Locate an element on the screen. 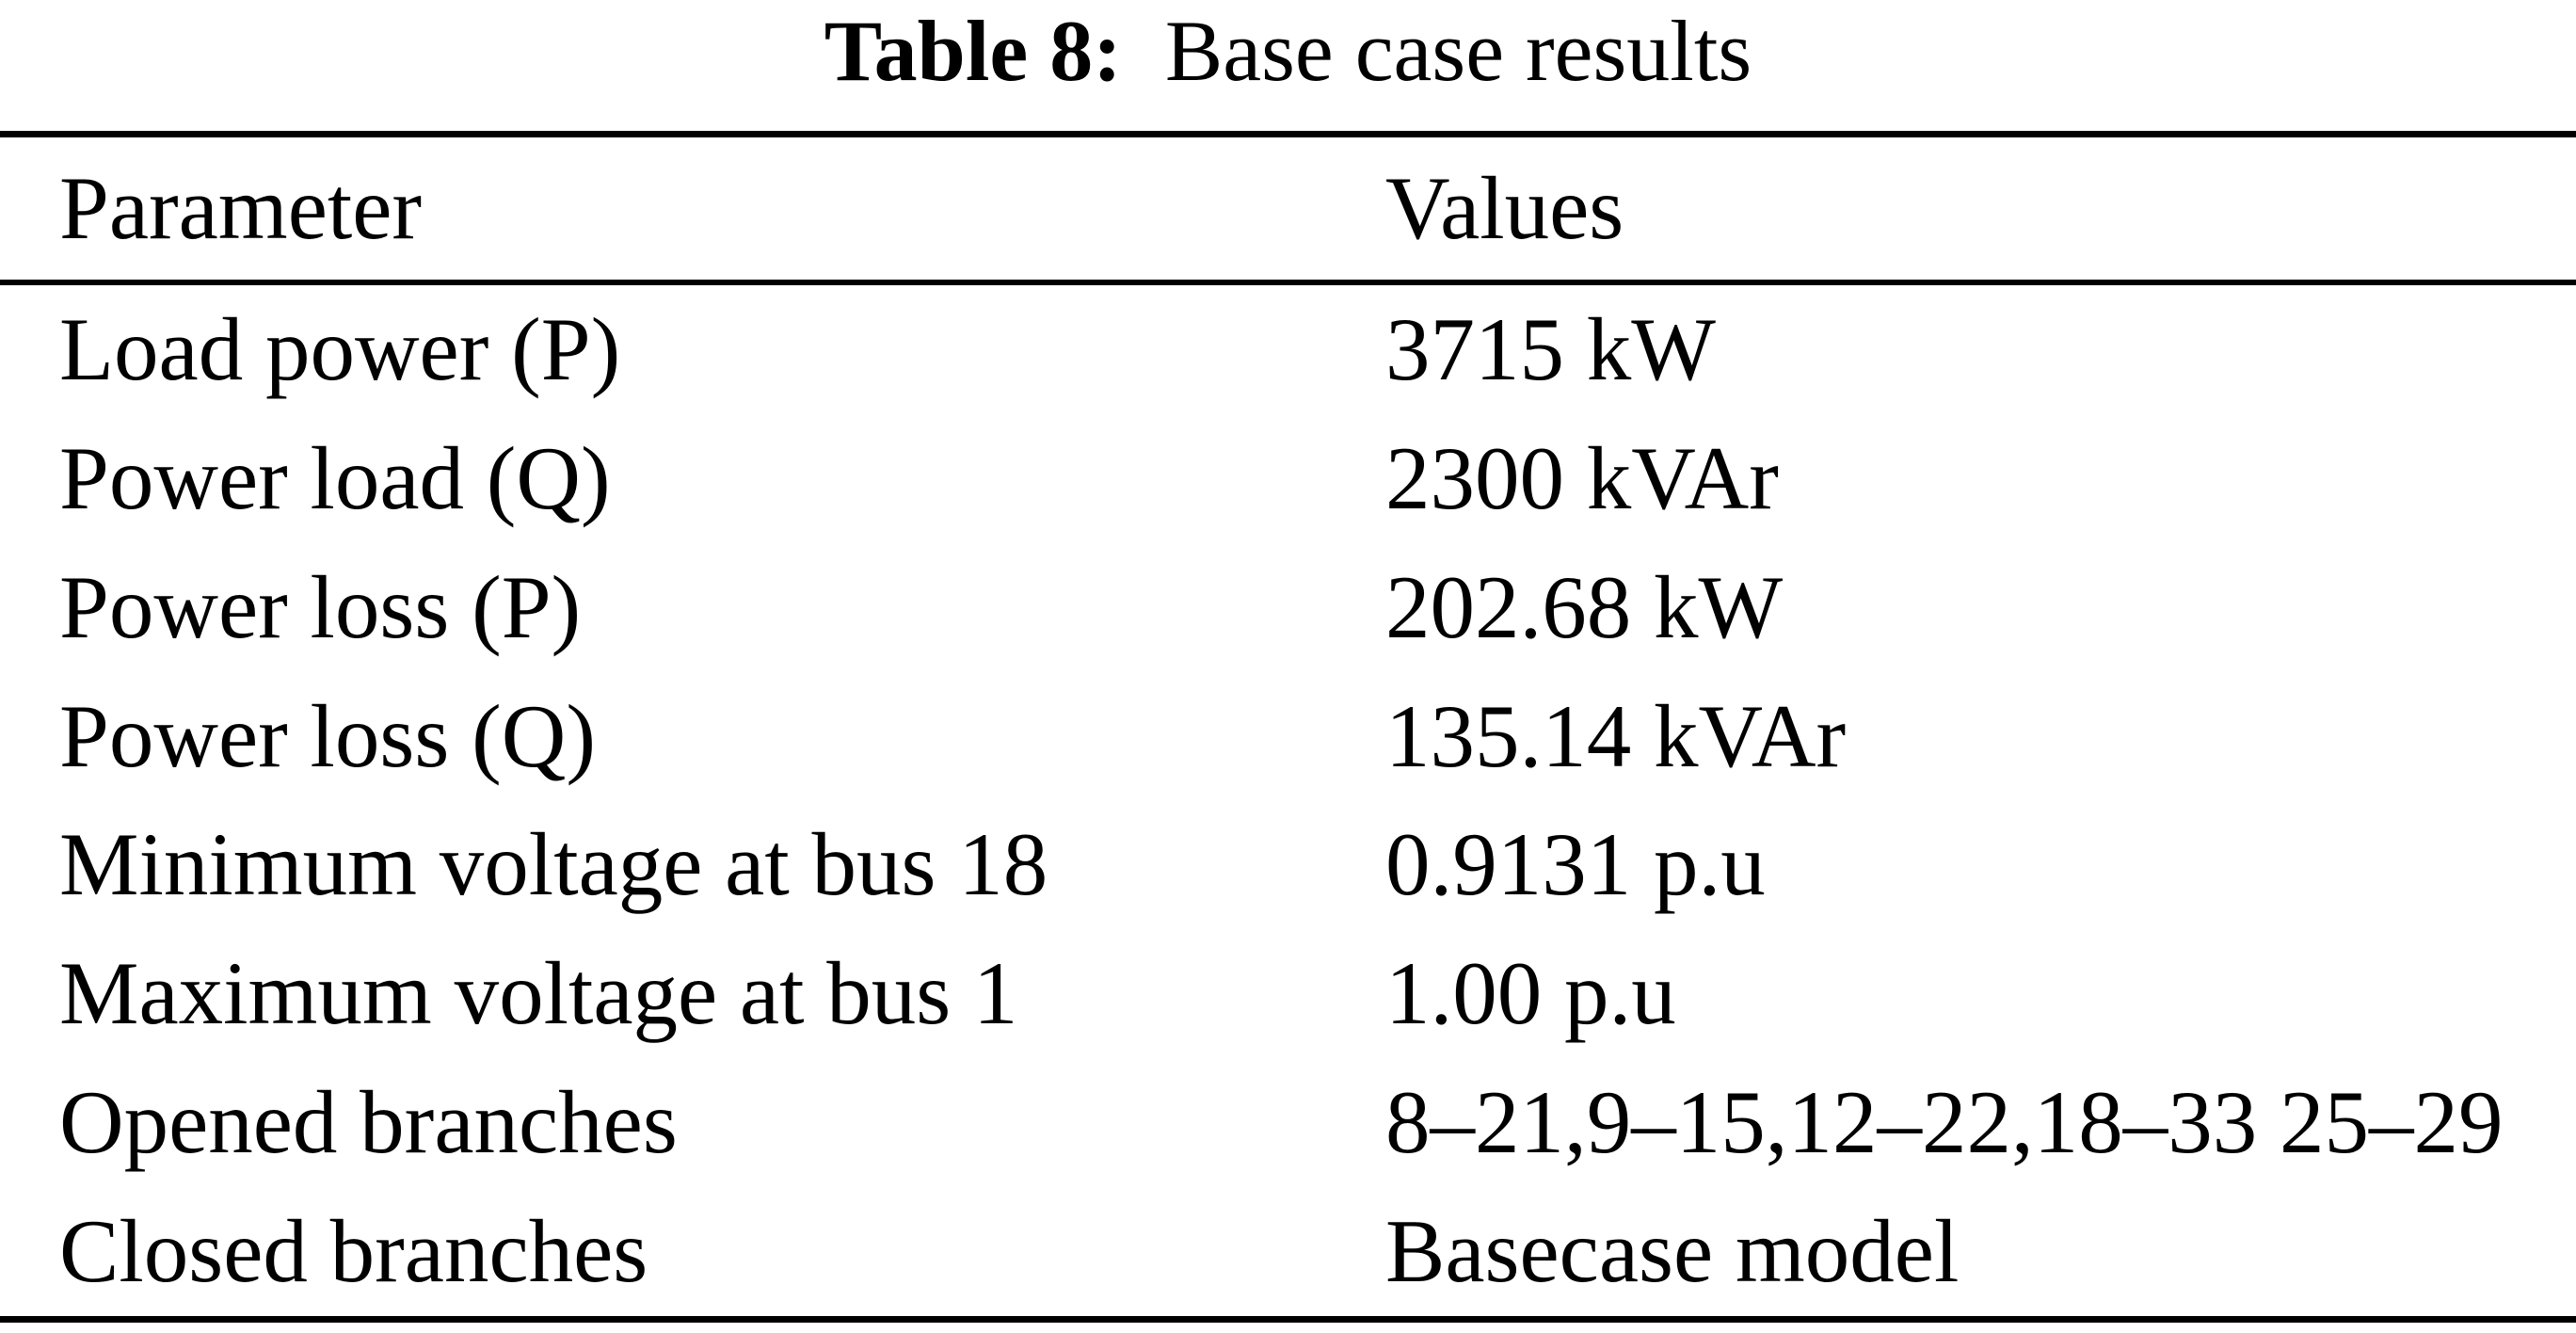 This screenshot has width=2576, height=1333. table-row: Minimum voltage at bus 18 0.9131 p.u is located at coordinates (1288, 865).